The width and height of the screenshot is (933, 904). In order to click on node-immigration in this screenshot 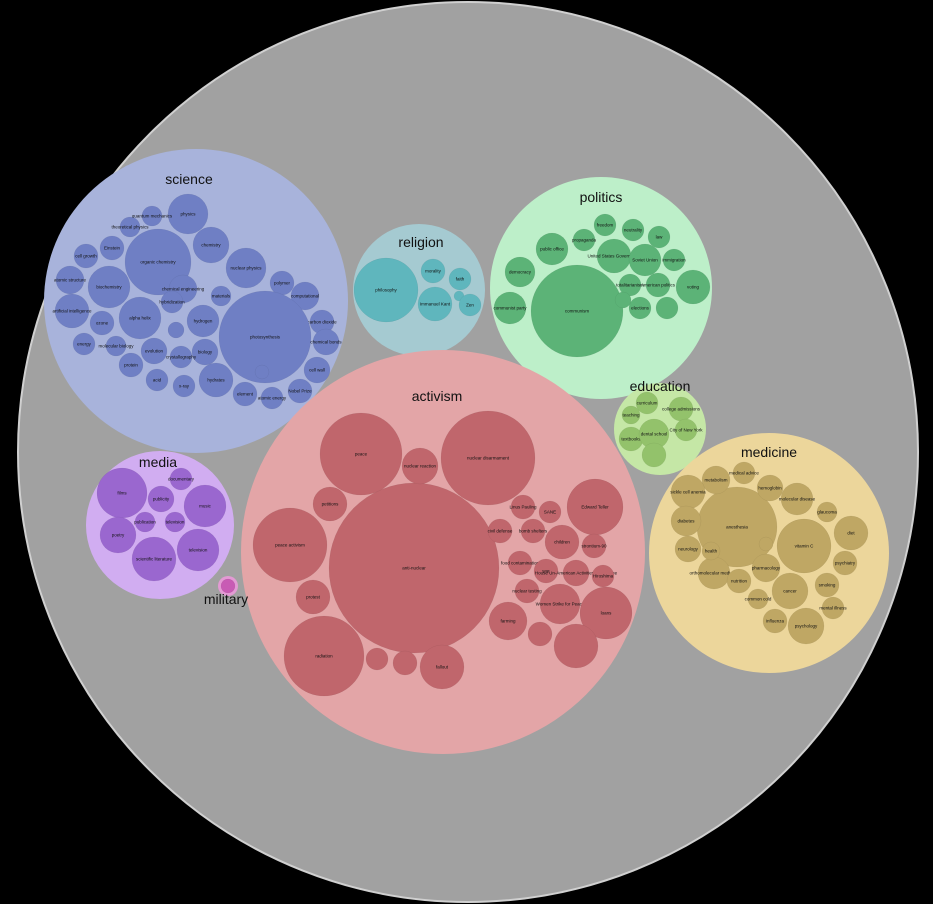, I will do `click(674, 260)`.